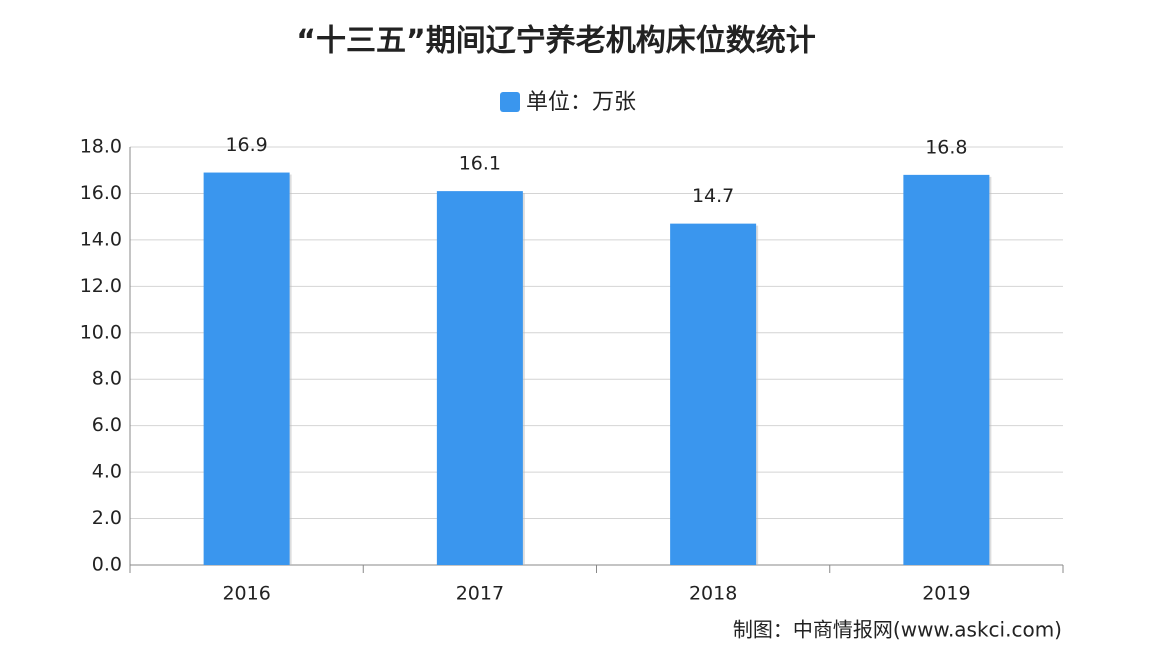 The height and width of the screenshot is (658, 1152). I want to click on y-tick-label: 18.0, so click(101, 147).